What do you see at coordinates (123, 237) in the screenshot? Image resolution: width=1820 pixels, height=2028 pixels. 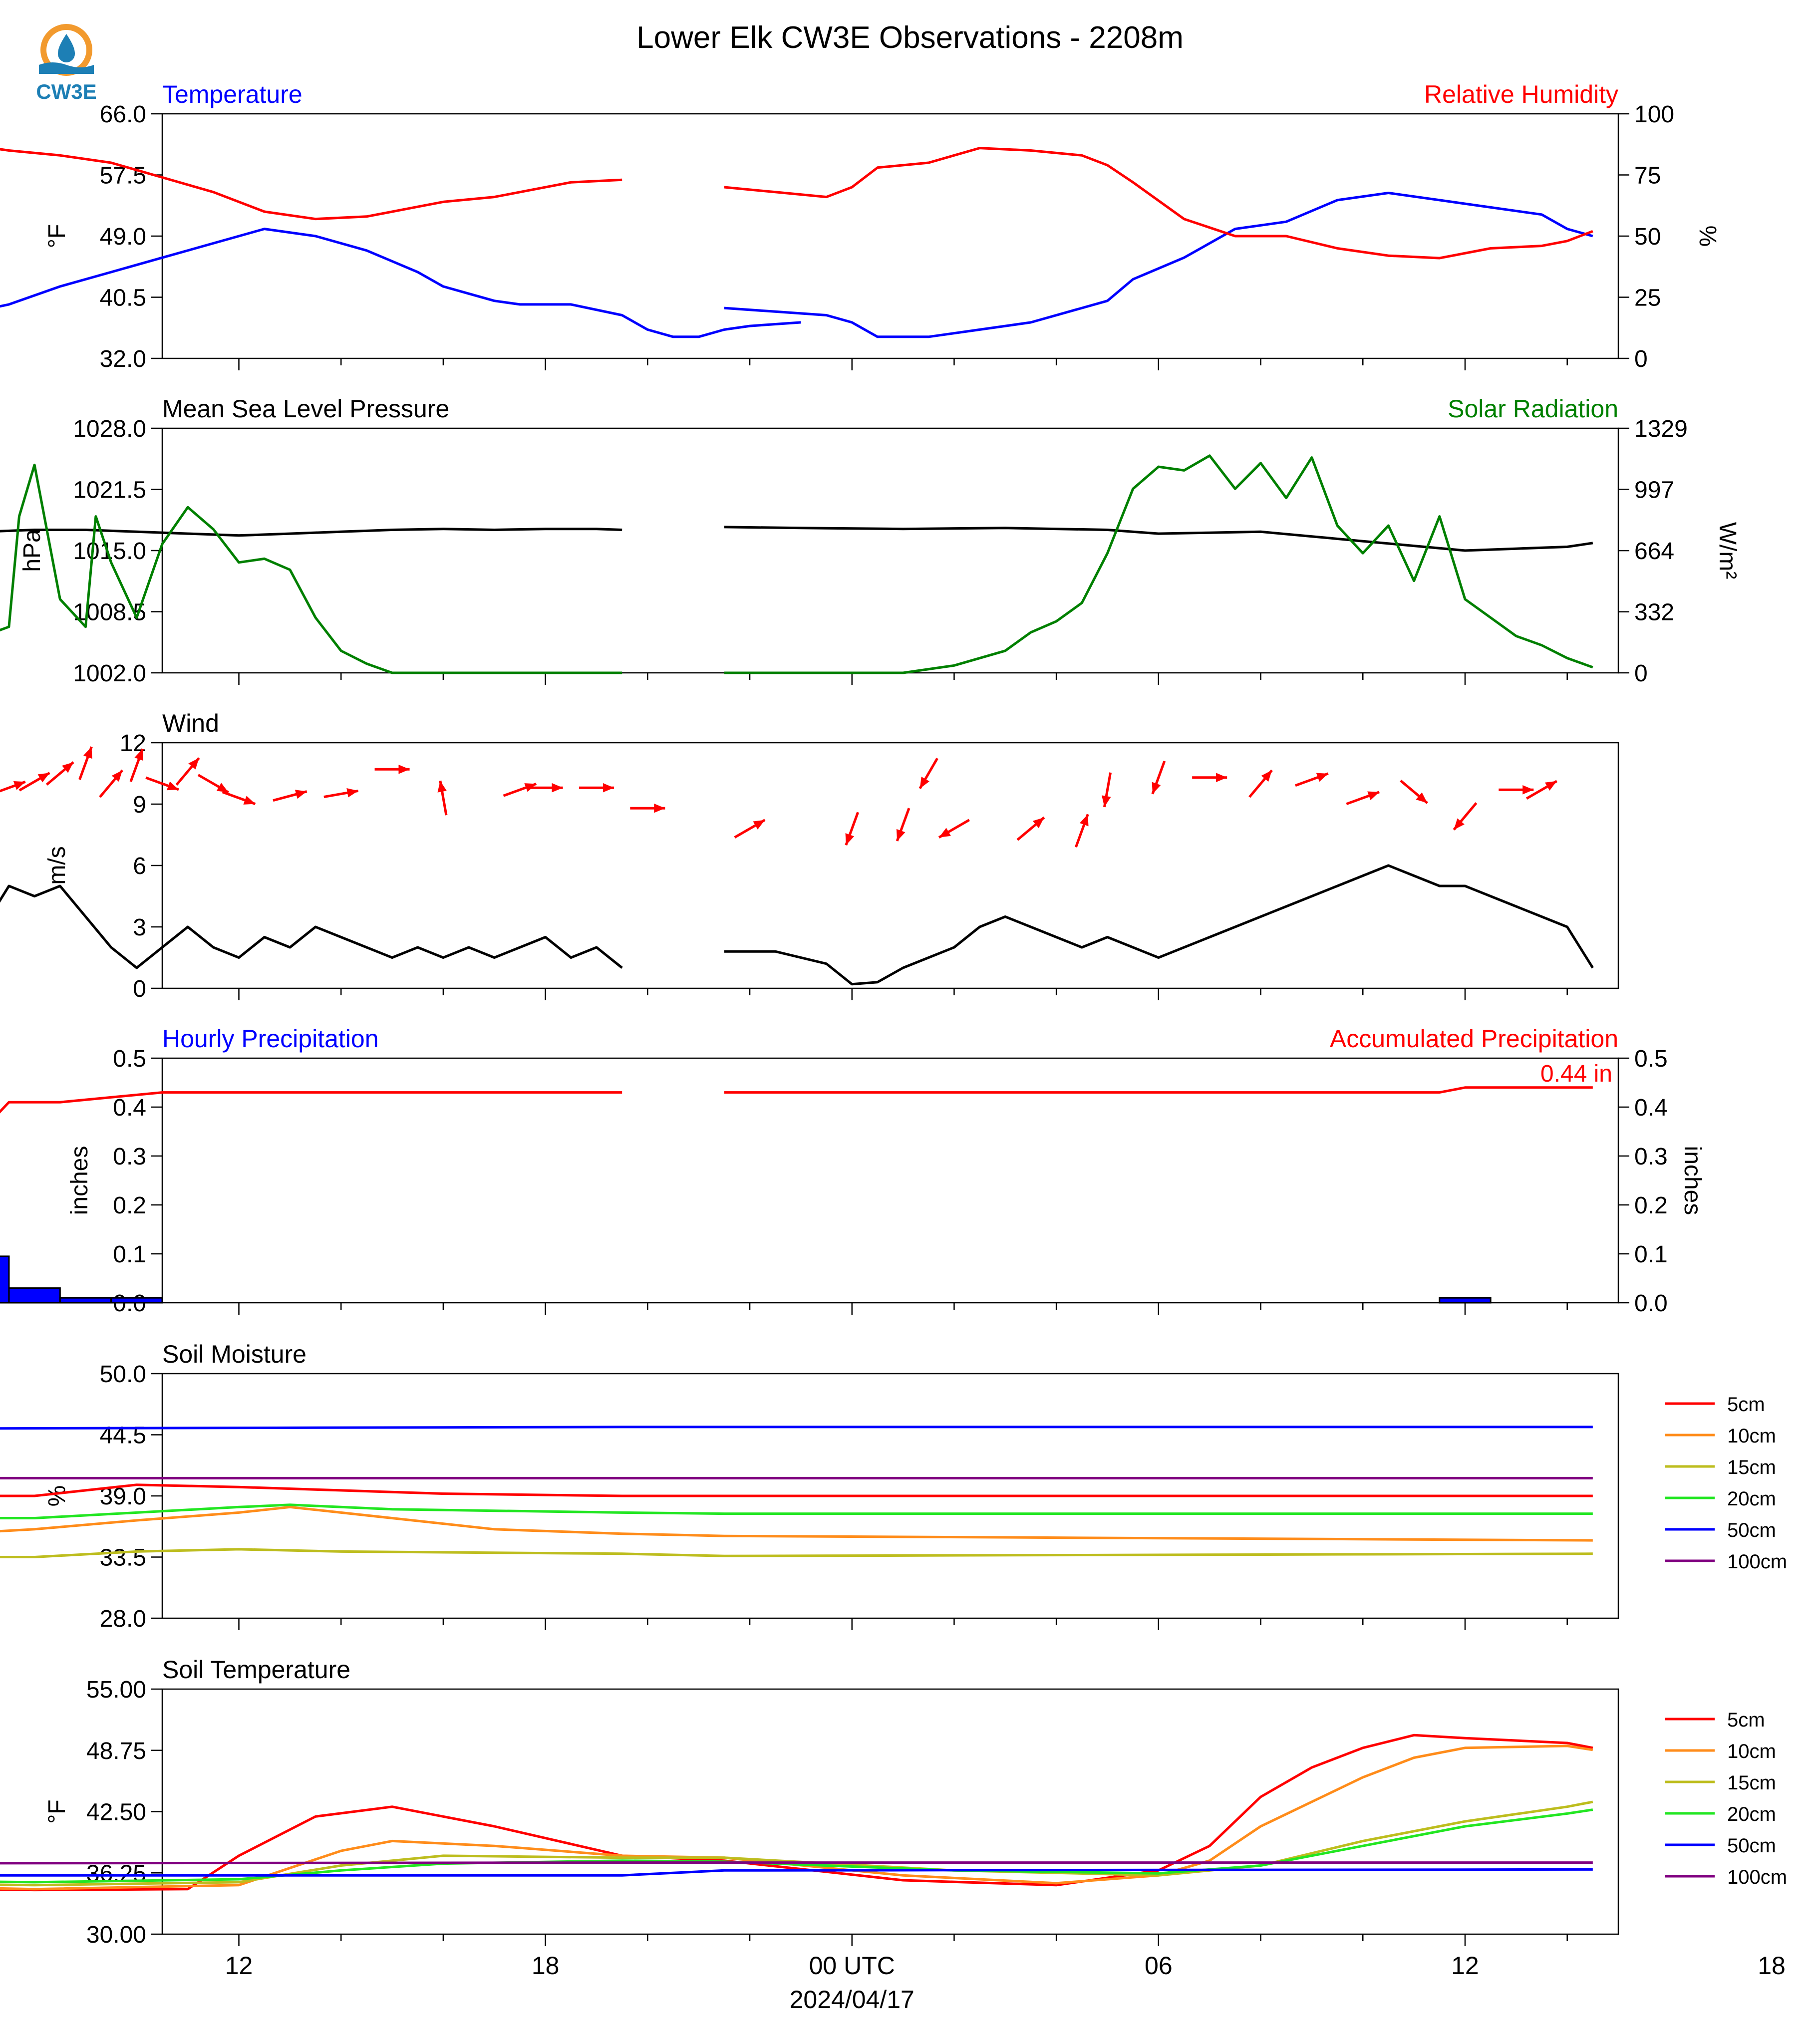 I see `y-tick-label: 49.0` at bounding box center [123, 237].